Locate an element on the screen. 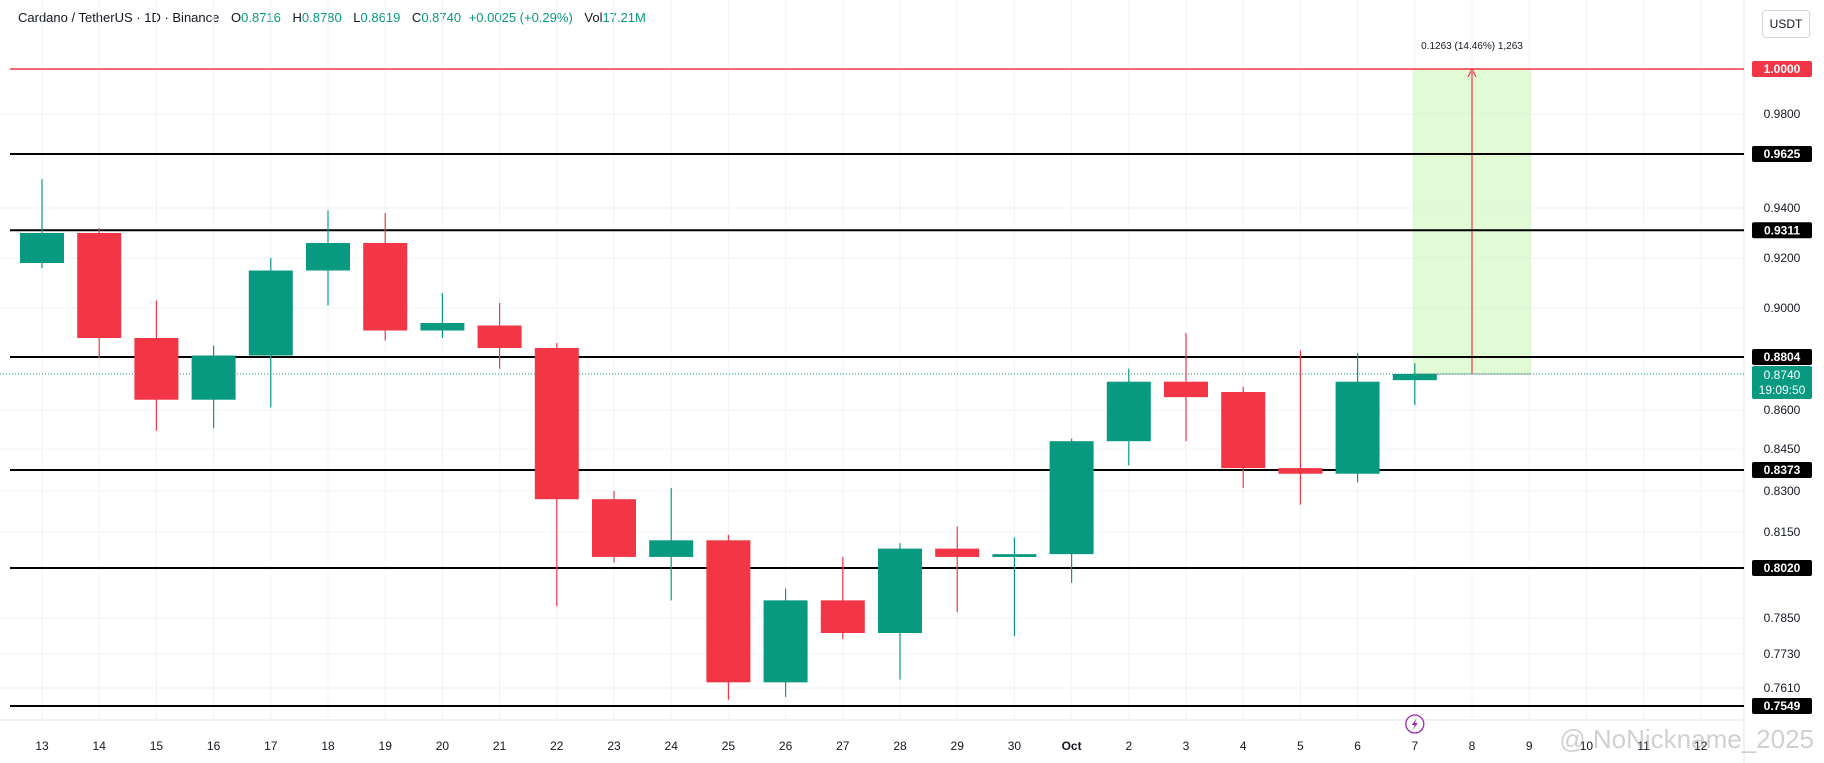 The image size is (1824, 763). time-tick-label: 16 is located at coordinates (214, 746).